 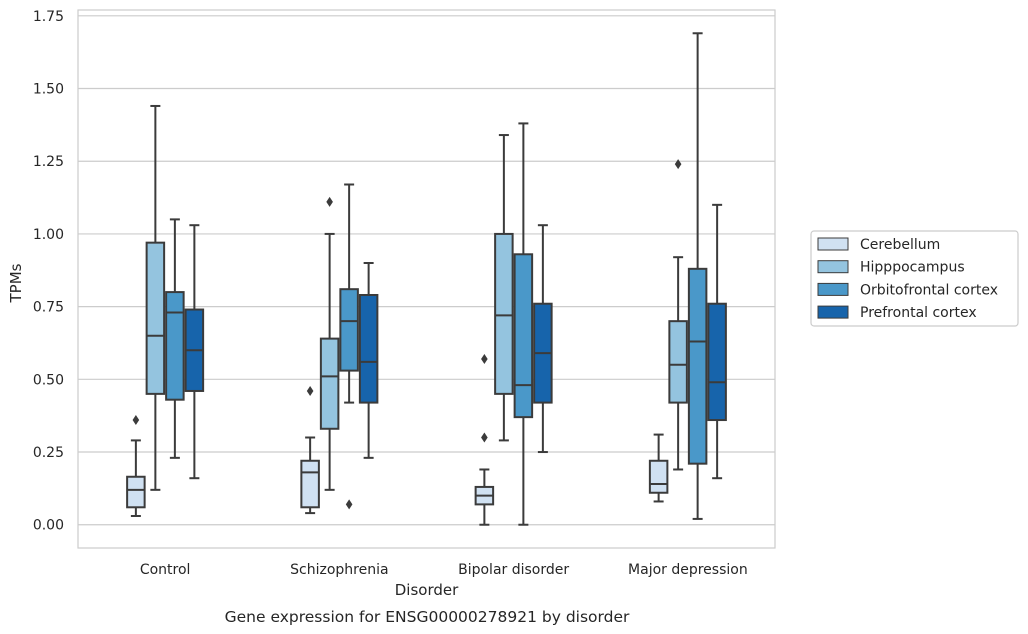 What do you see at coordinates (918, 313) in the screenshot?
I see `legend-label: Prefrontal cortex` at bounding box center [918, 313].